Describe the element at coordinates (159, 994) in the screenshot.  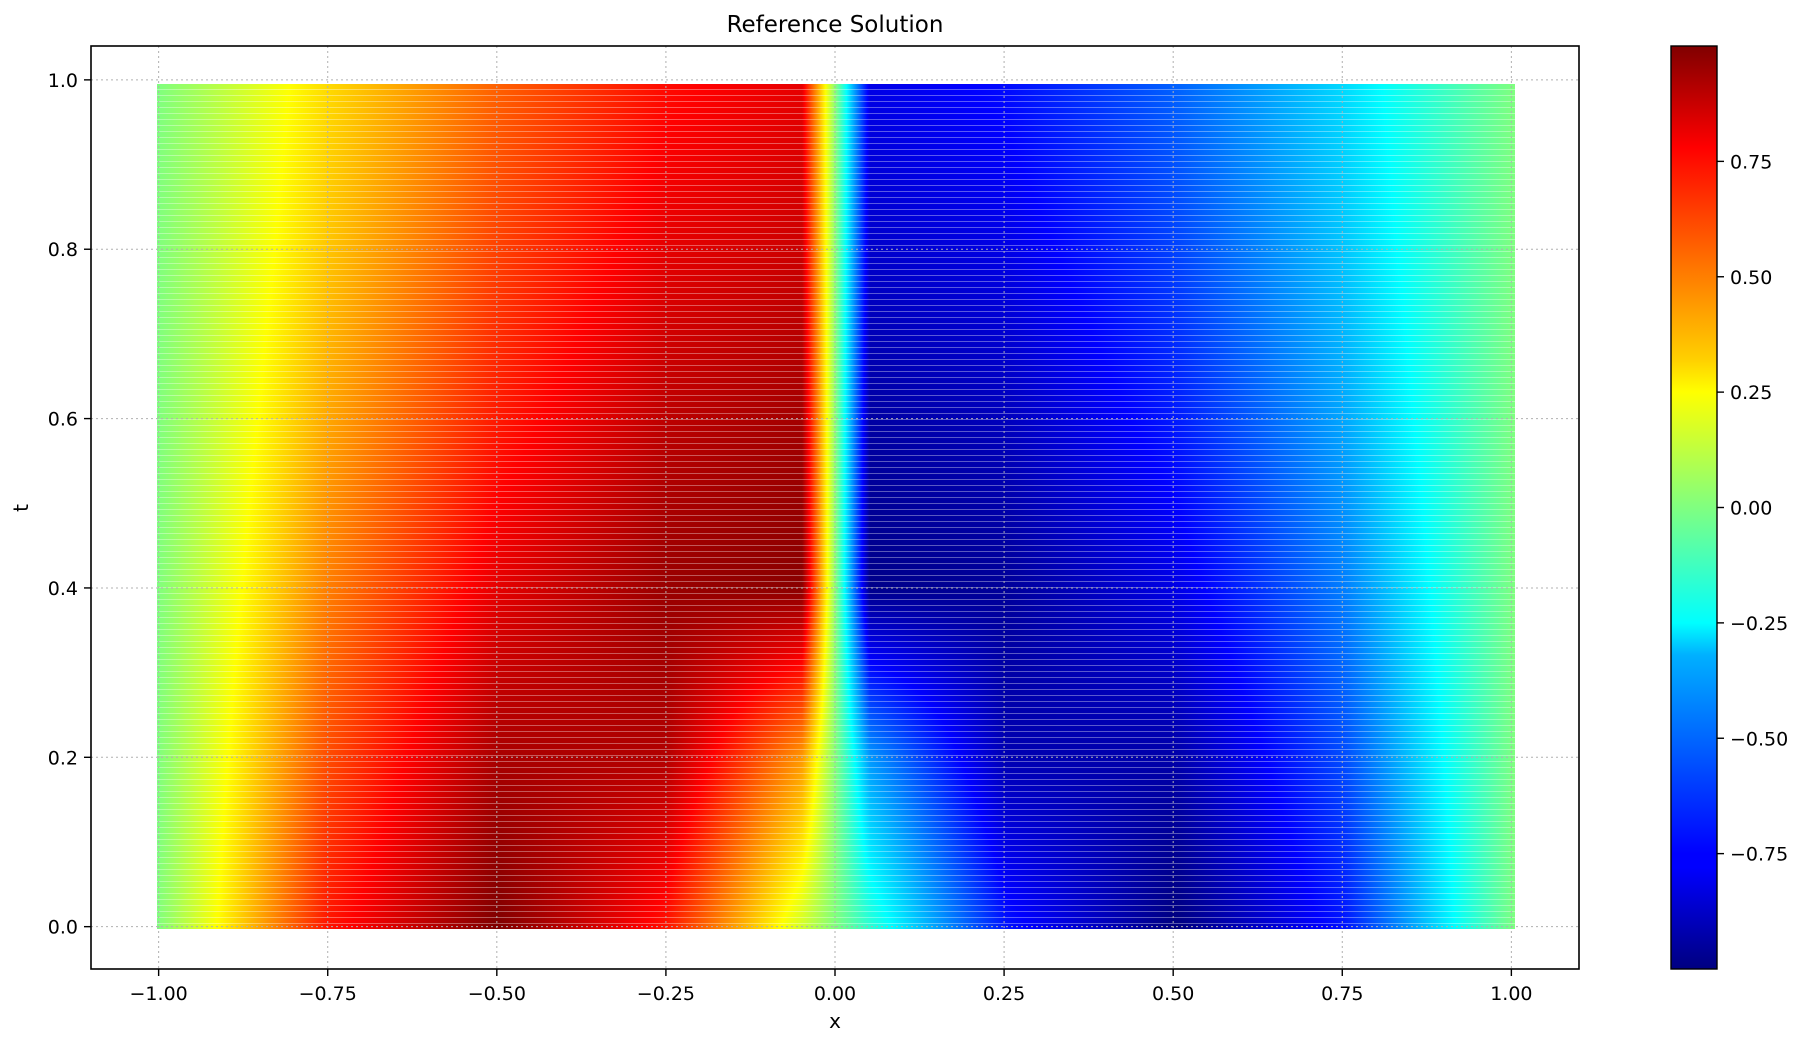
I see `x-tick-label: −1.00` at that location.